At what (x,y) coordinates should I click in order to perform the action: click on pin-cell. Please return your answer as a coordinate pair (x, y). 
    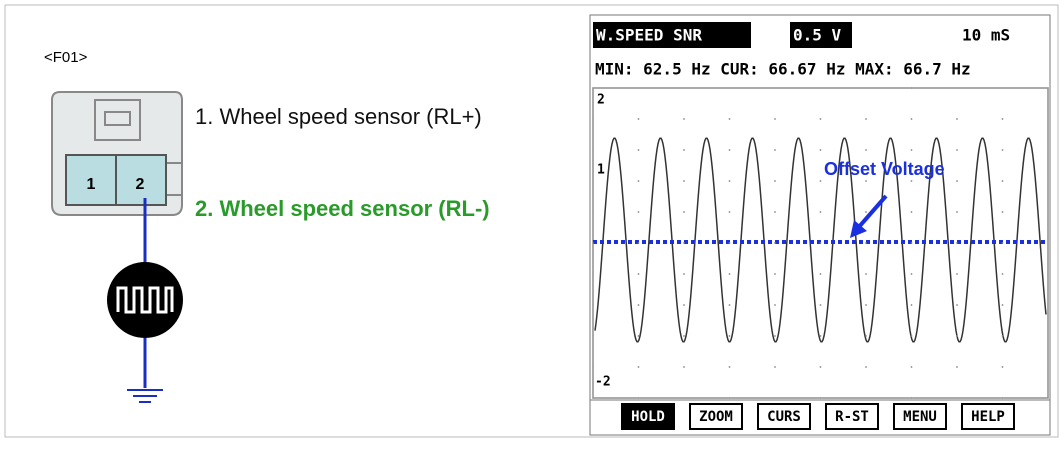
    Looking at the image, I should click on (141, 180).